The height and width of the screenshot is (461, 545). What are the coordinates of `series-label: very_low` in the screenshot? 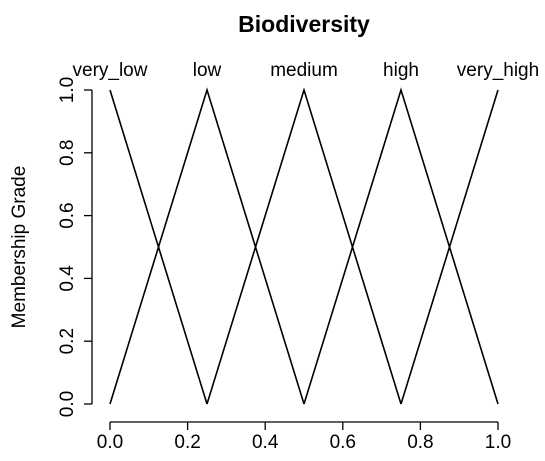 It's located at (110, 70).